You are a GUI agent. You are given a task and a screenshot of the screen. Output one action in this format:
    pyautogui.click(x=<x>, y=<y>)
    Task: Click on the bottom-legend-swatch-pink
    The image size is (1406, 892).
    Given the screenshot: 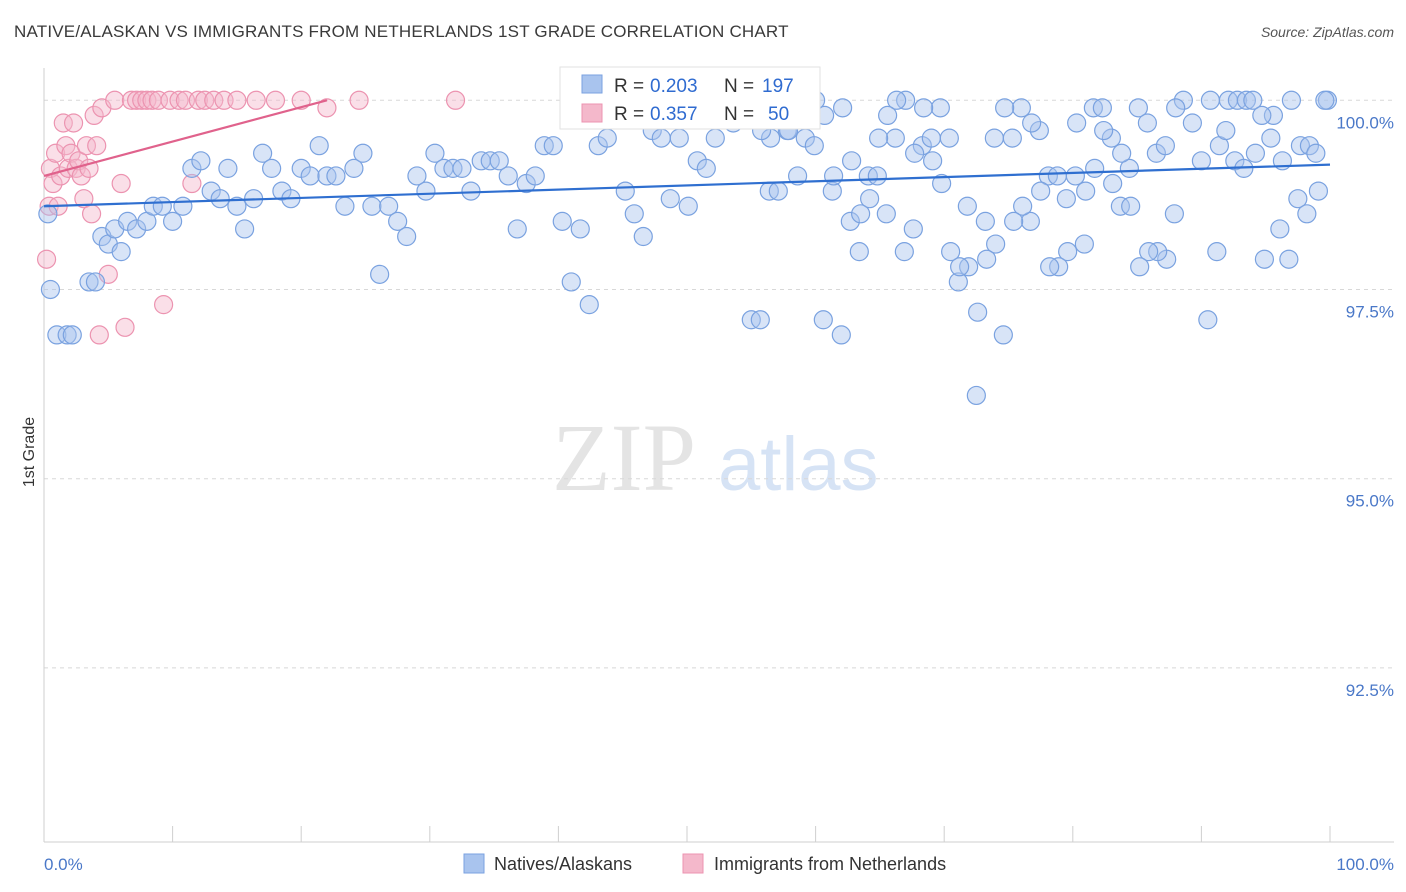 What is the action you would take?
    pyautogui.click(x=693, y=863)
    